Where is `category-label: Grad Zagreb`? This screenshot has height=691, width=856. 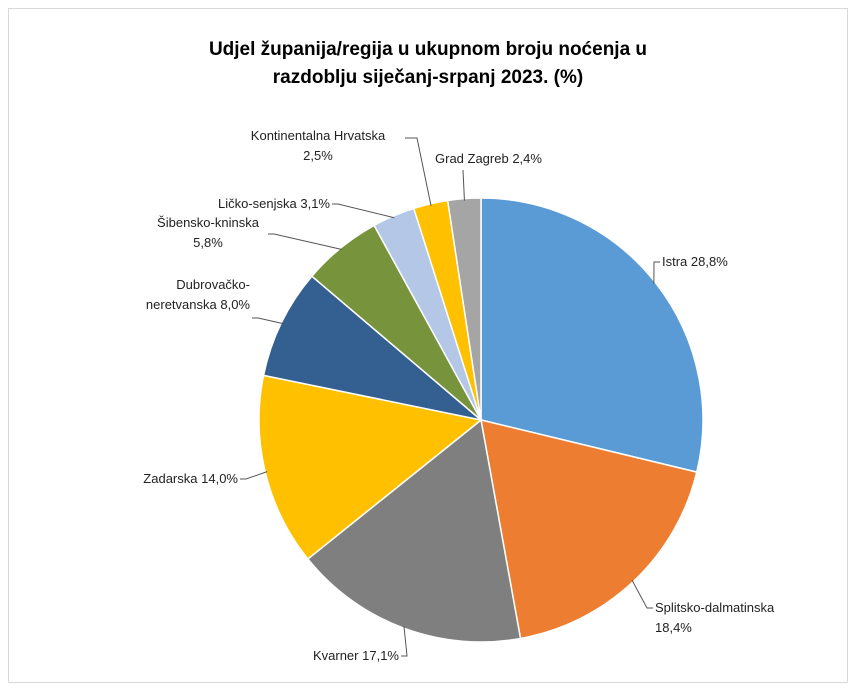 category-label: Grad Zagreb is located at coordinates (472, 158).